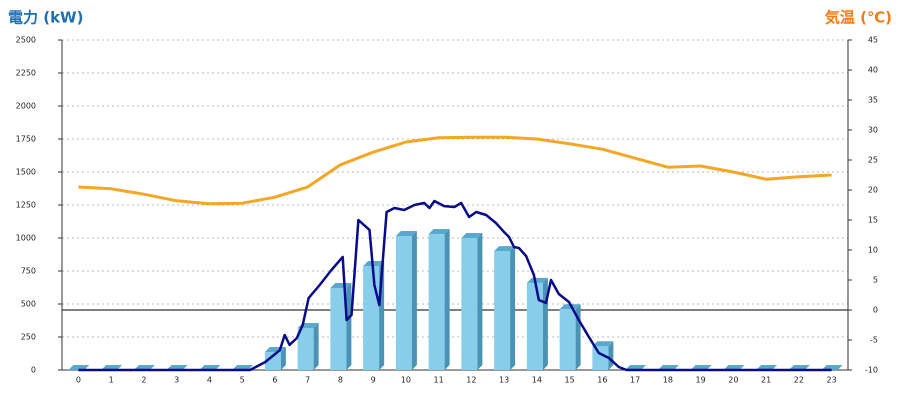  Describe the element at coordinates (858, 18) in the screenshot. I see `y2-axis-title: 気温 (℃)` at that location.